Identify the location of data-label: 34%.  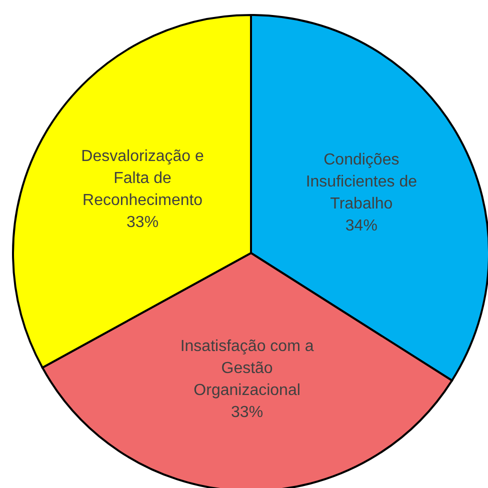
(361, 225).